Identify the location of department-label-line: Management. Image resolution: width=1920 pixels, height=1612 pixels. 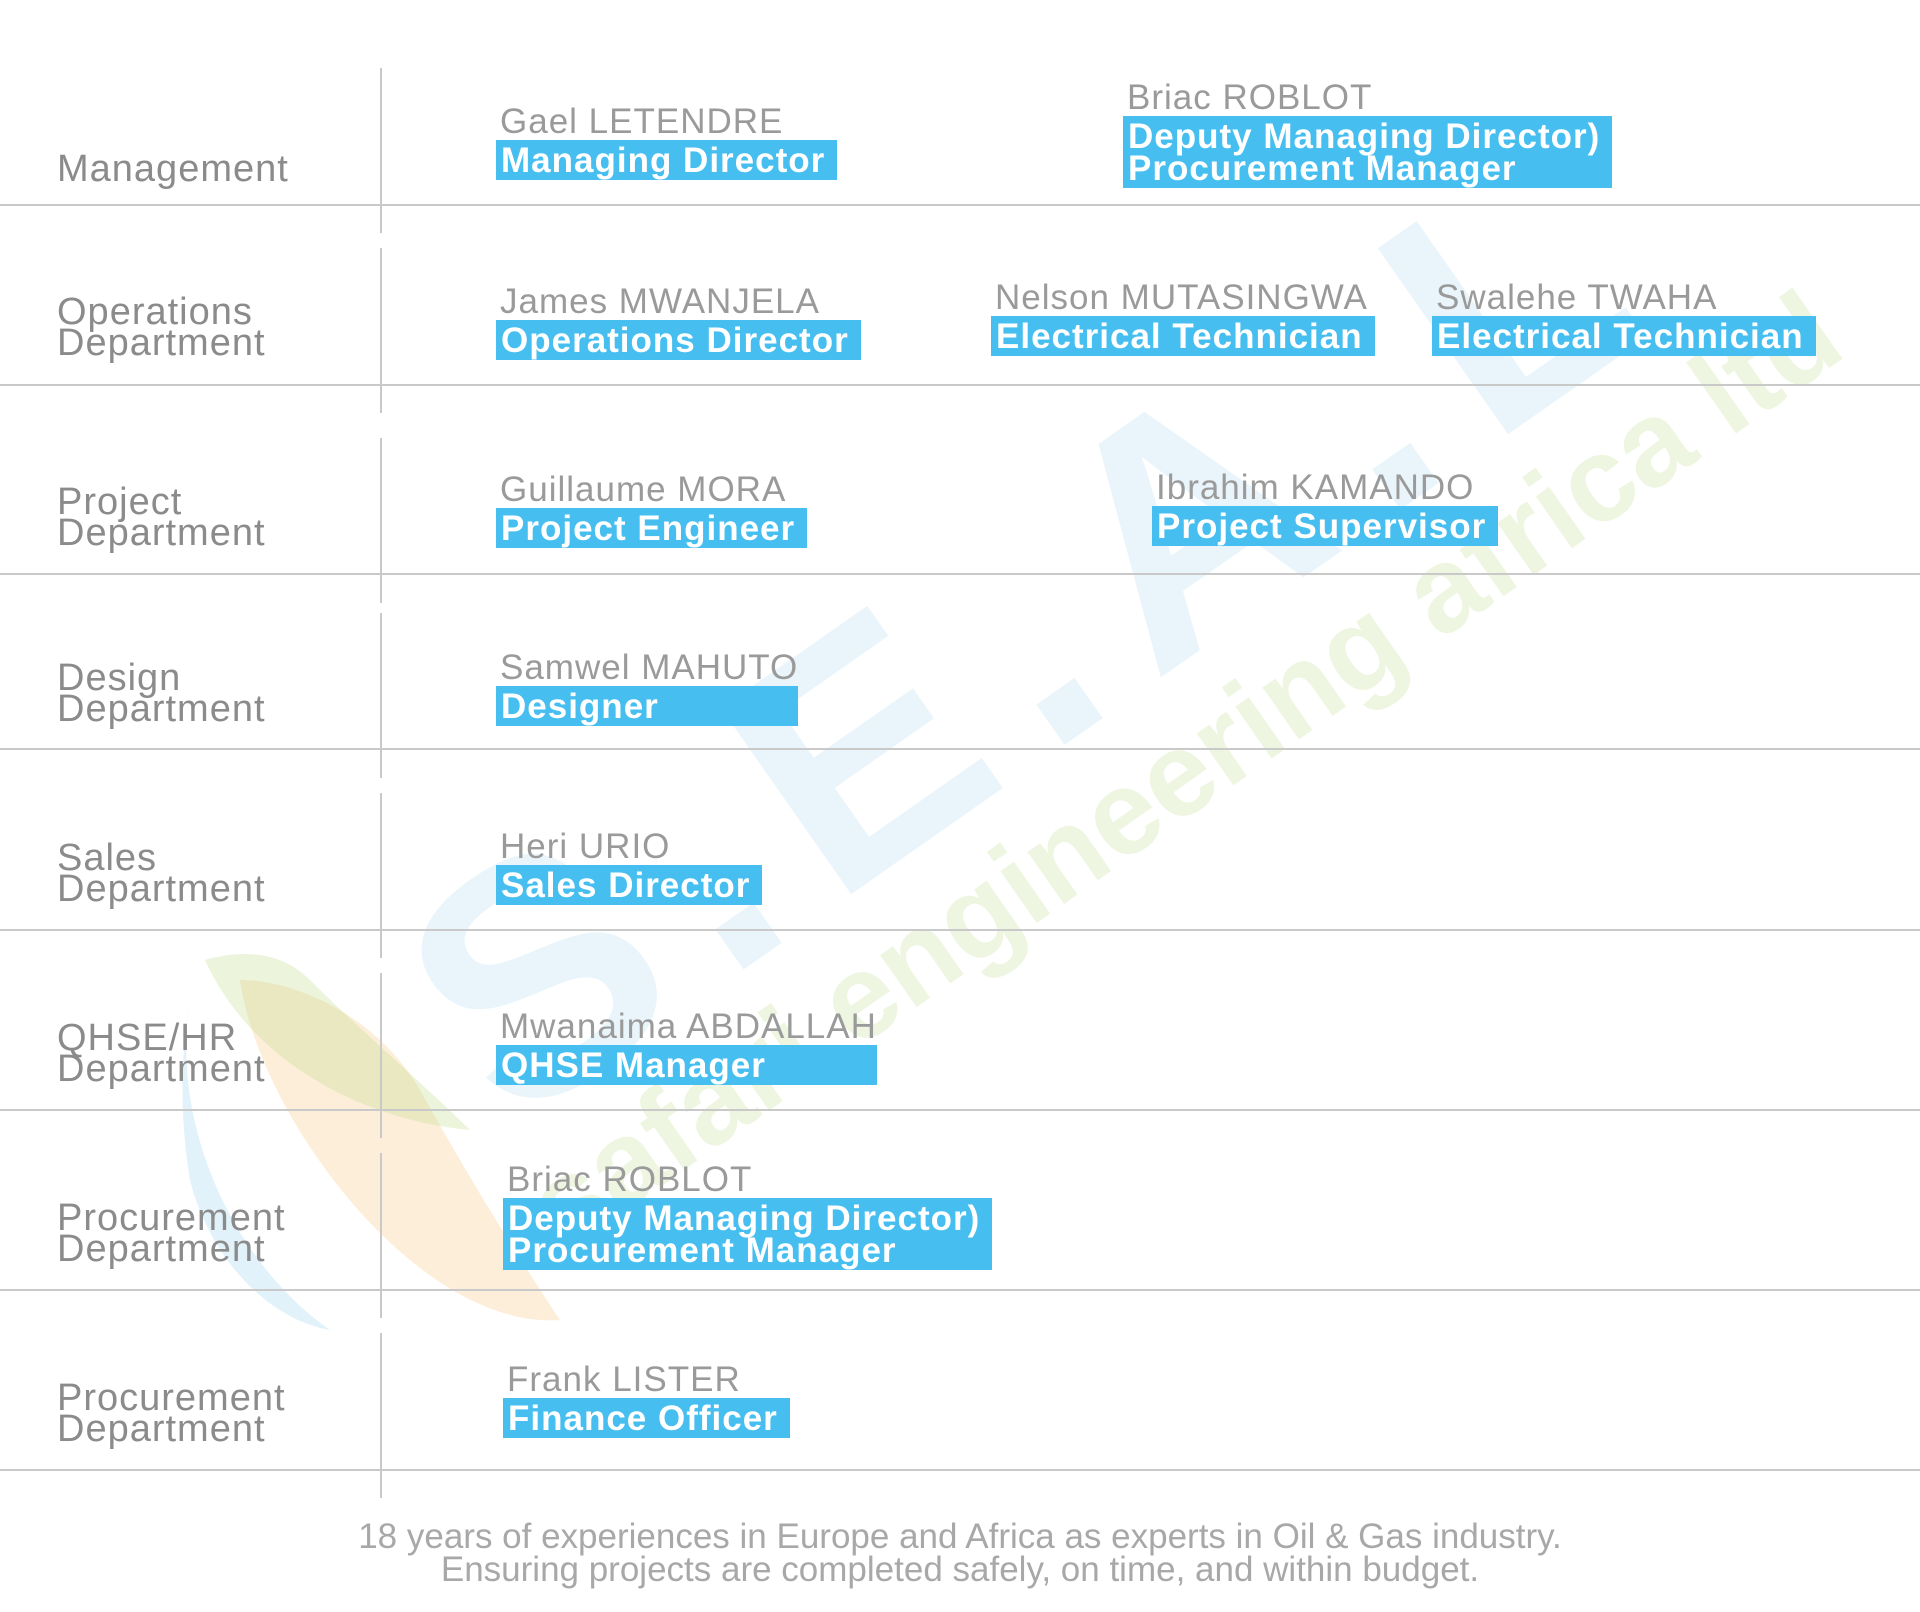
(173, 169).